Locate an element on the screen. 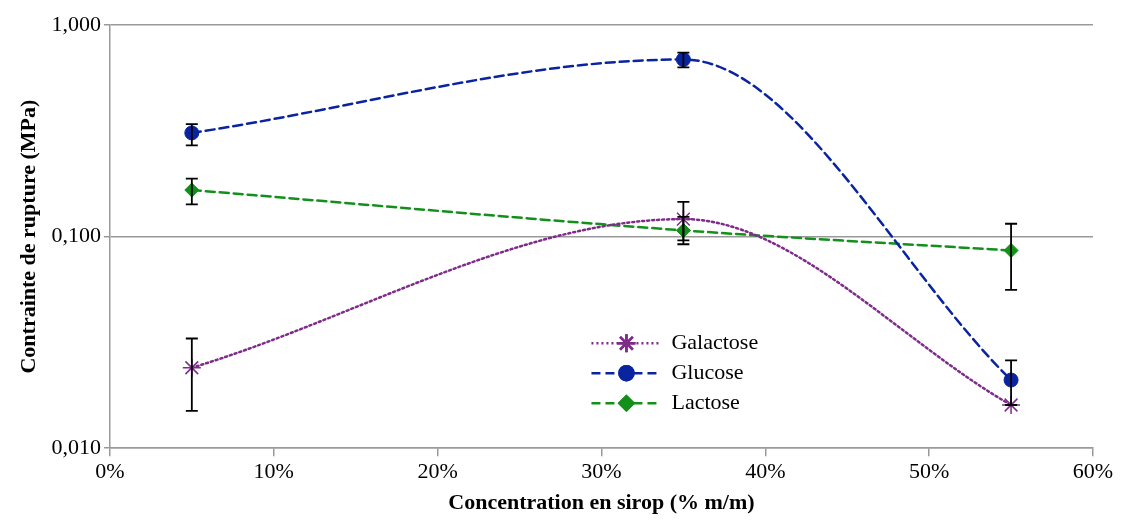 The width and height of the screenshot is (1123, 524). y-axis-title: Contrainte de rupture (MPa) is located at coordinates (27, 236).